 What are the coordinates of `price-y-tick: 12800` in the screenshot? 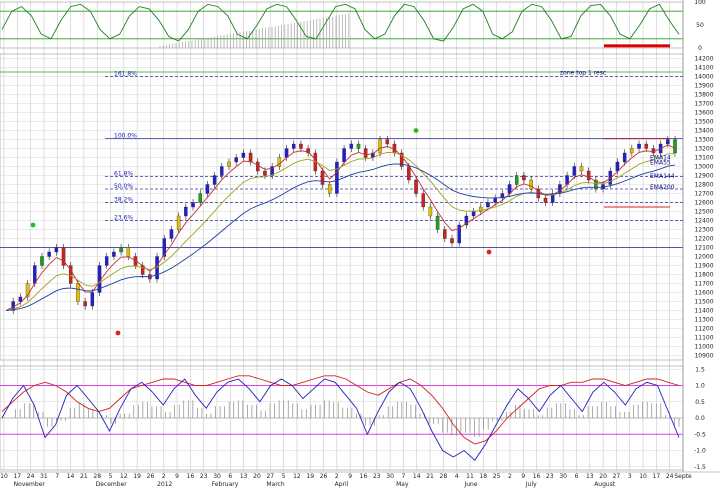 It's located at (703, 185).